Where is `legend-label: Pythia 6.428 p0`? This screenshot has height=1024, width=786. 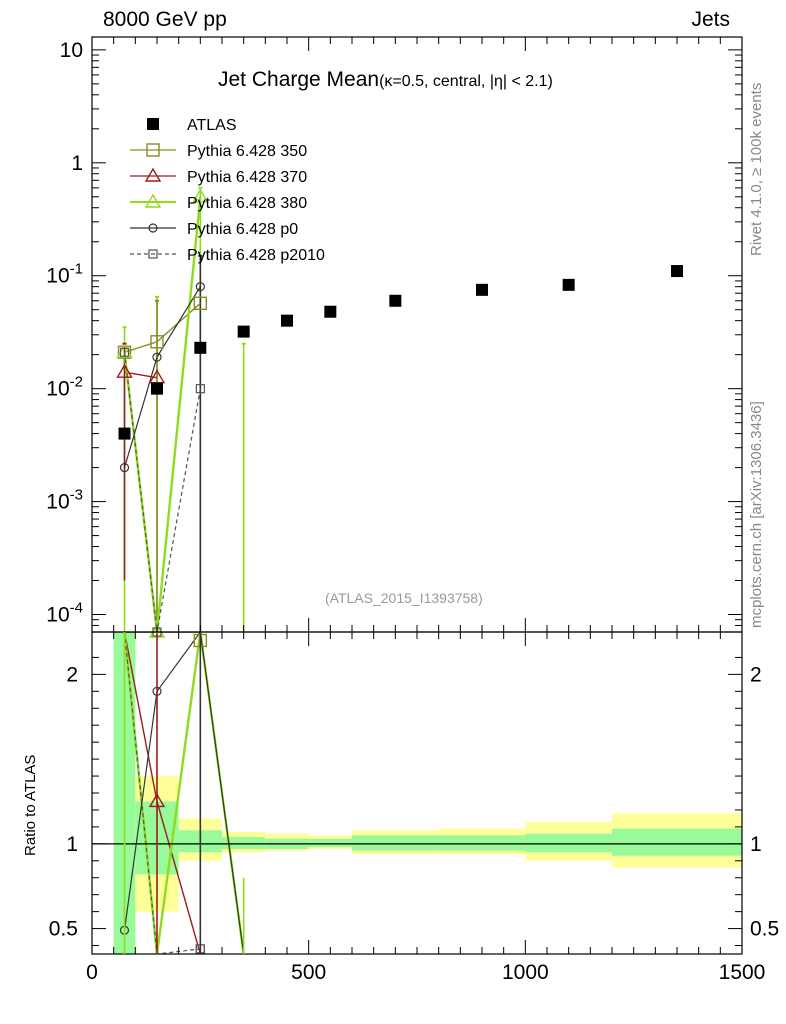
legend-label: Pythia 6.428 p0 is located at coordinates (242, 229).